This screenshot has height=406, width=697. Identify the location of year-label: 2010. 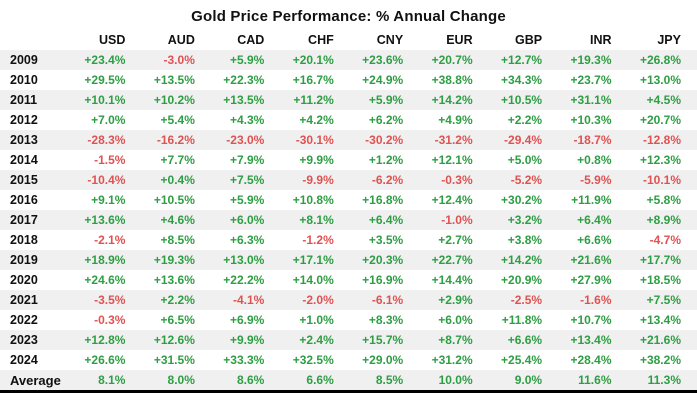
(24, 80).